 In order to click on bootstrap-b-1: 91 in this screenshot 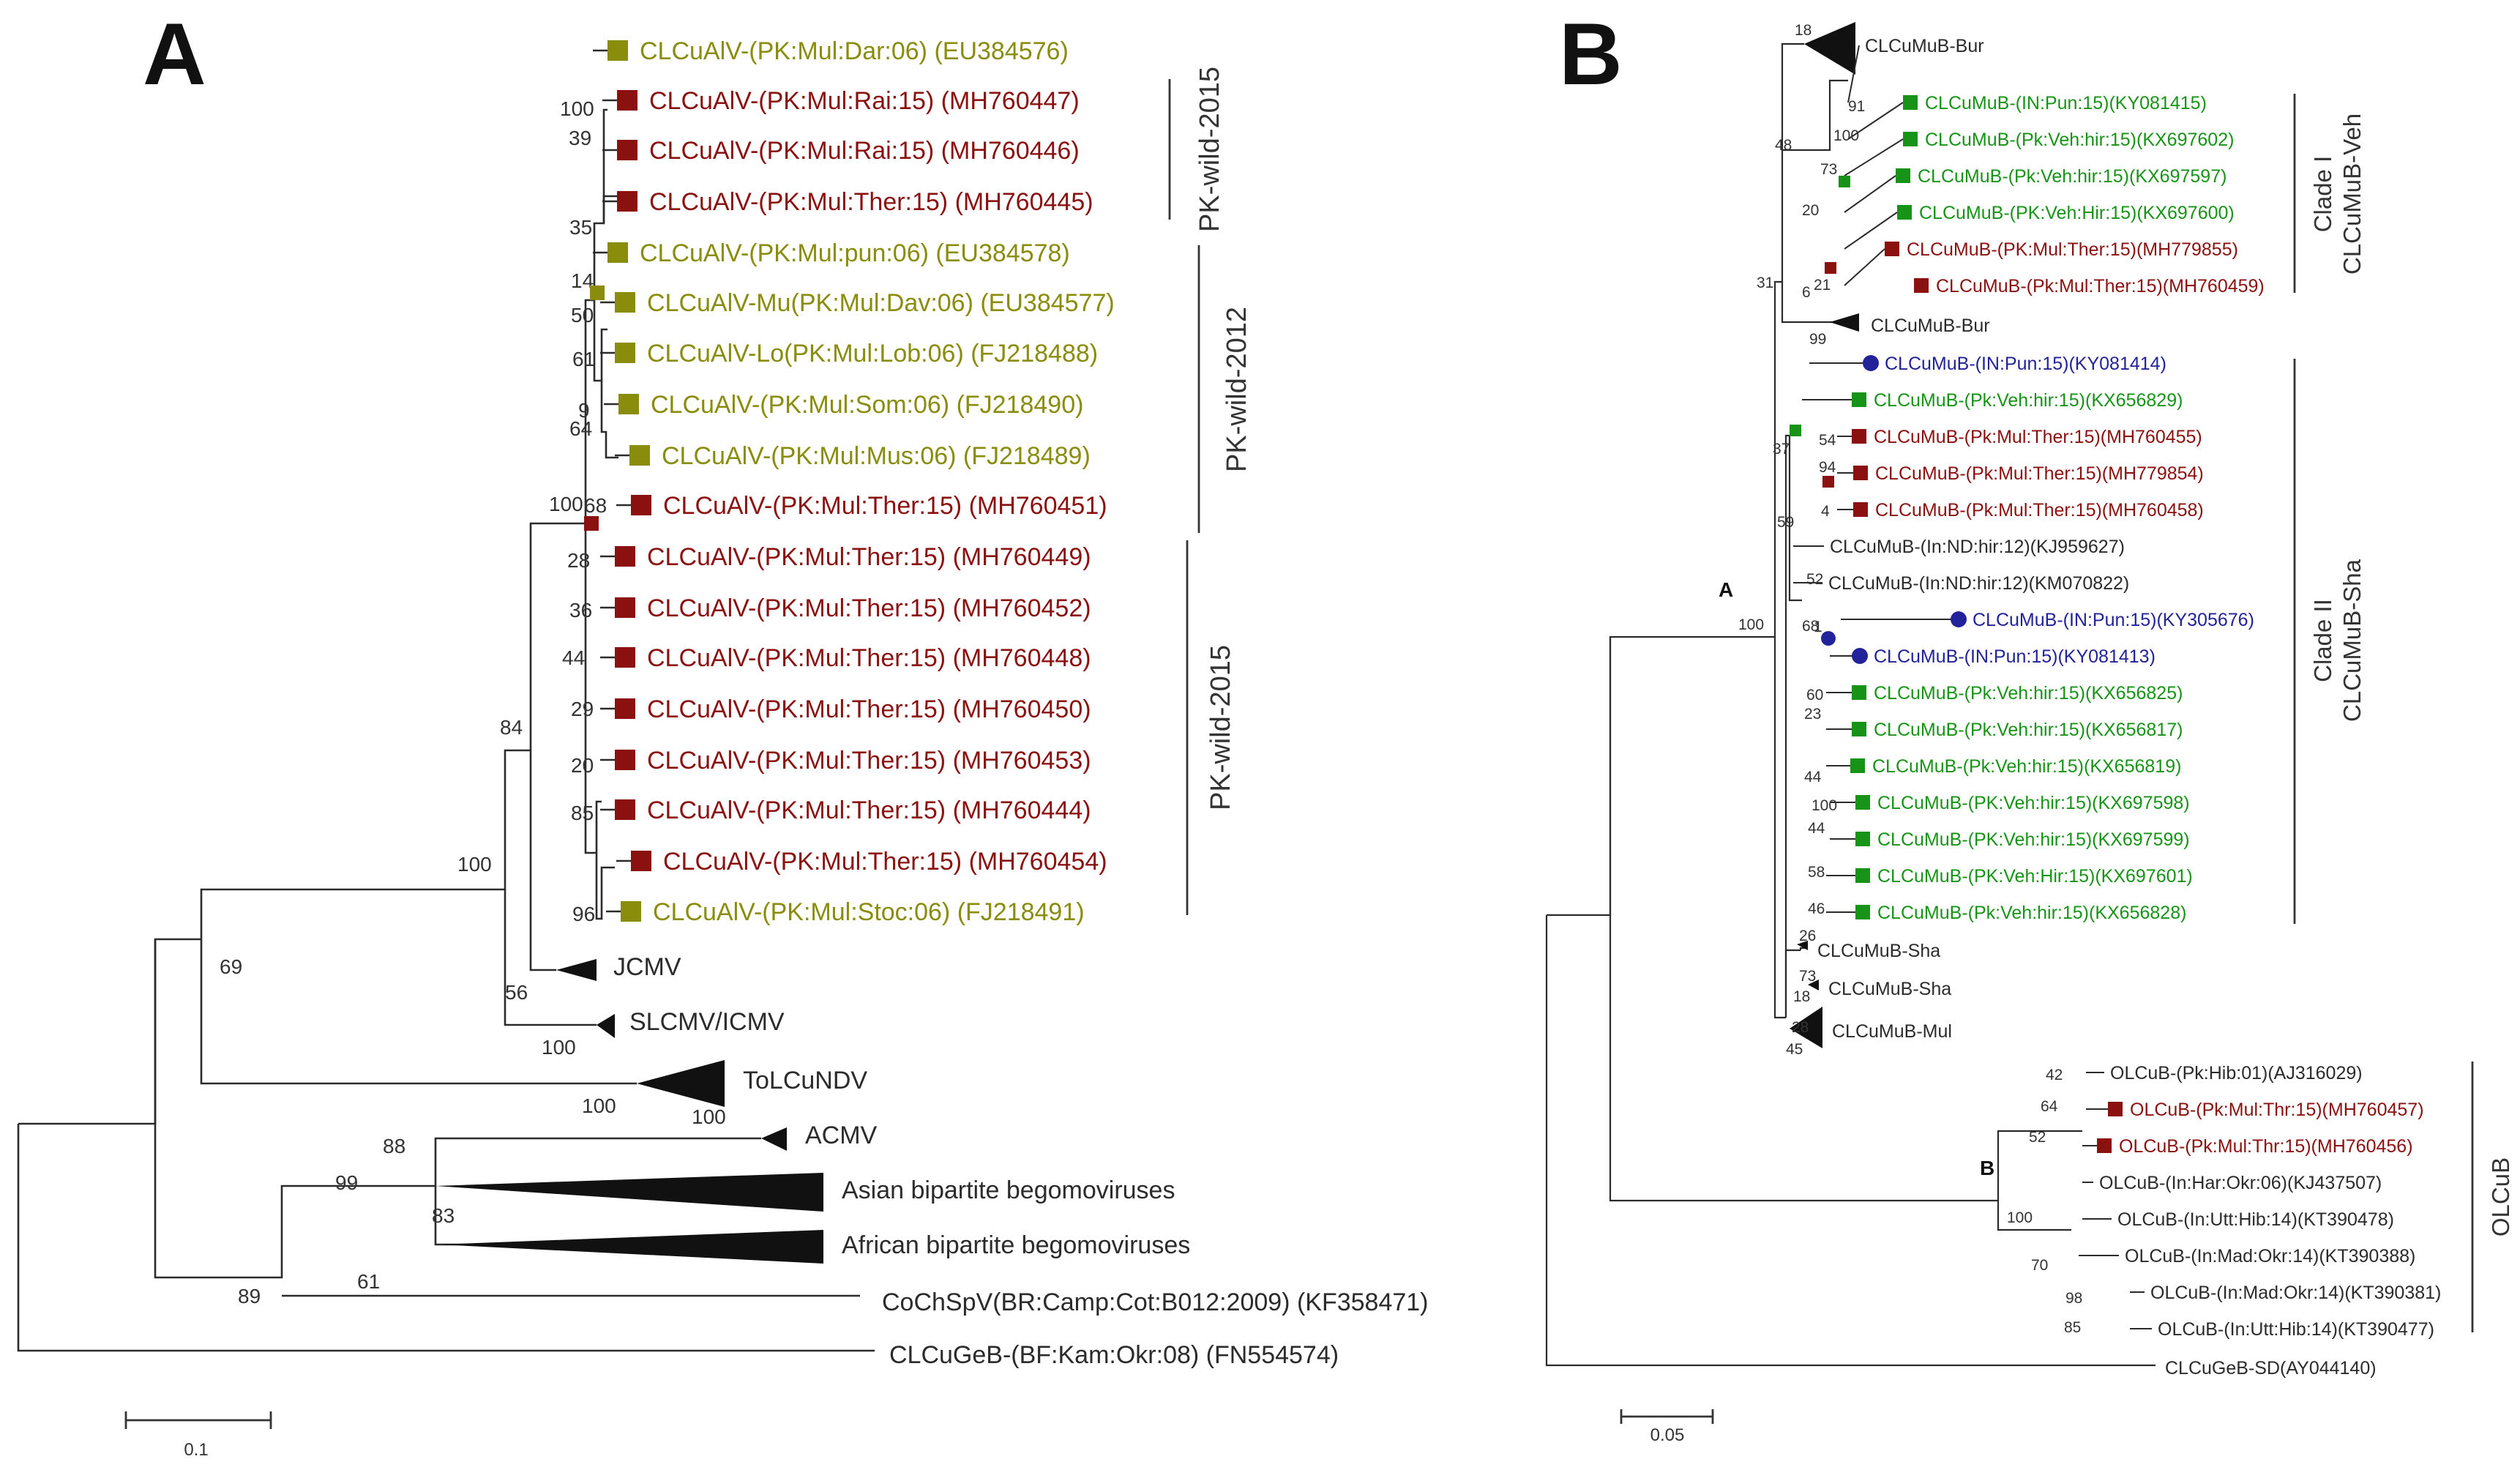, I will do `click(1856, 107)`.